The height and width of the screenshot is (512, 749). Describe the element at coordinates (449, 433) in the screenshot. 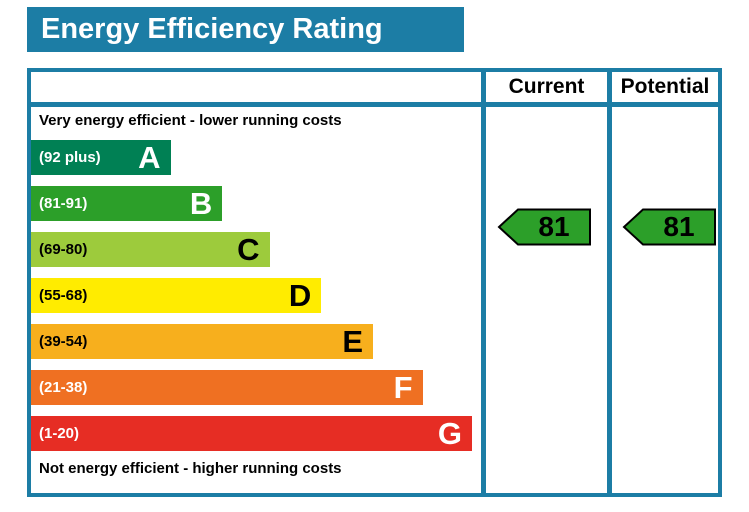

I see `band-letter: G` at that location.